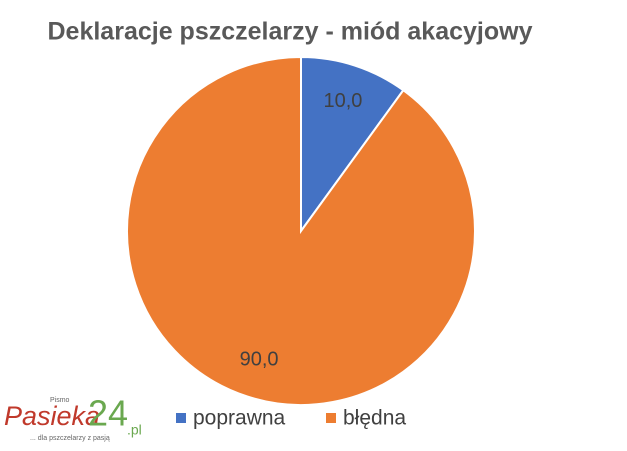 The width and height of the screenshot is (627, 451). I want to click on watermark-number: 24, so click(108, 413).